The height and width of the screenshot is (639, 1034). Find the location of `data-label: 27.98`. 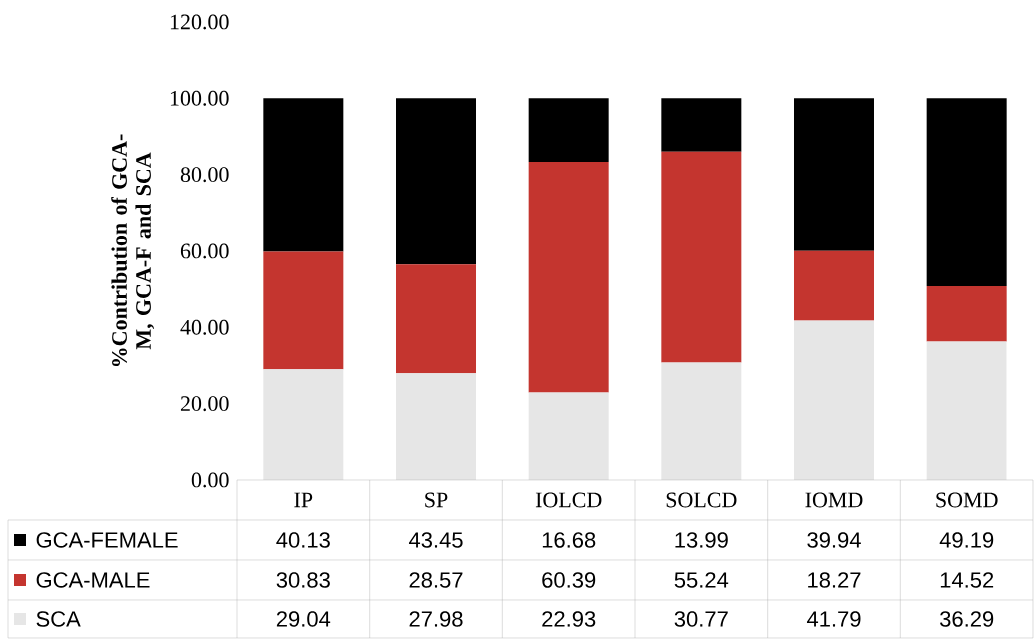

data-label: 27.98 is located at coordinates (436, 619).